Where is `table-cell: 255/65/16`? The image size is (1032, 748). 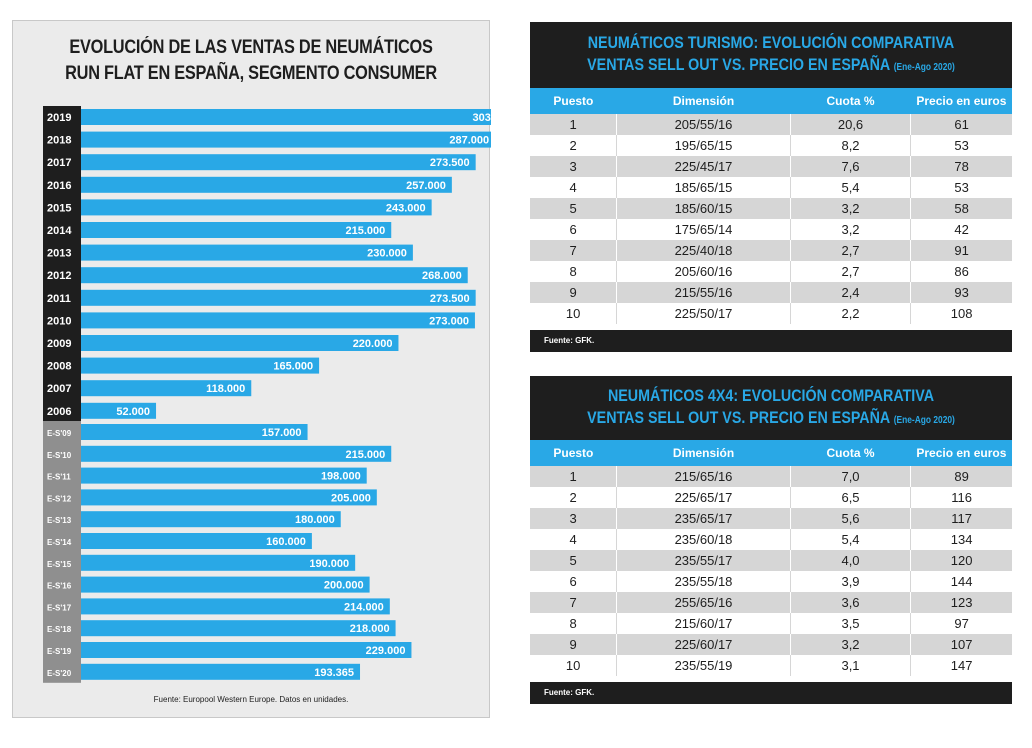
table-cell: 255/65/16 is located at coordinates (703, 602).